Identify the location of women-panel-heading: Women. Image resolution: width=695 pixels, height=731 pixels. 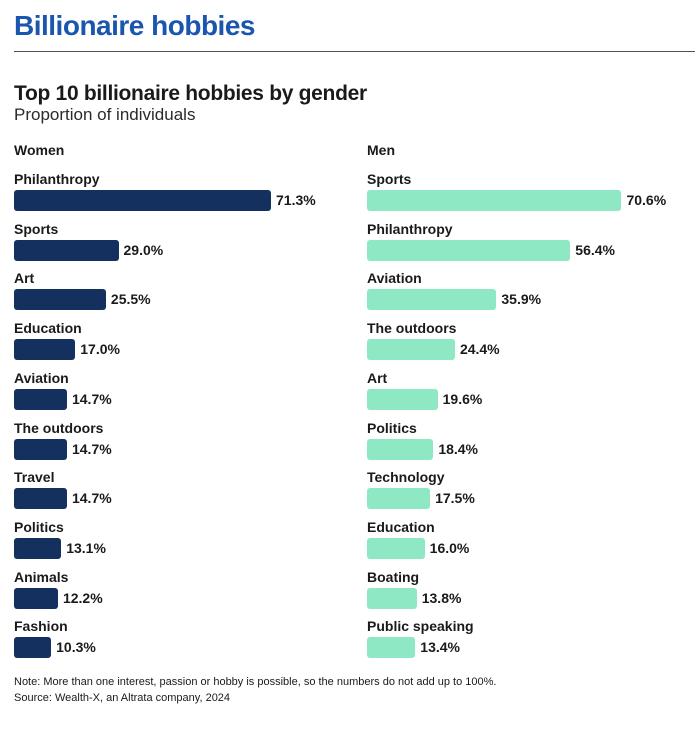
(39, 150).